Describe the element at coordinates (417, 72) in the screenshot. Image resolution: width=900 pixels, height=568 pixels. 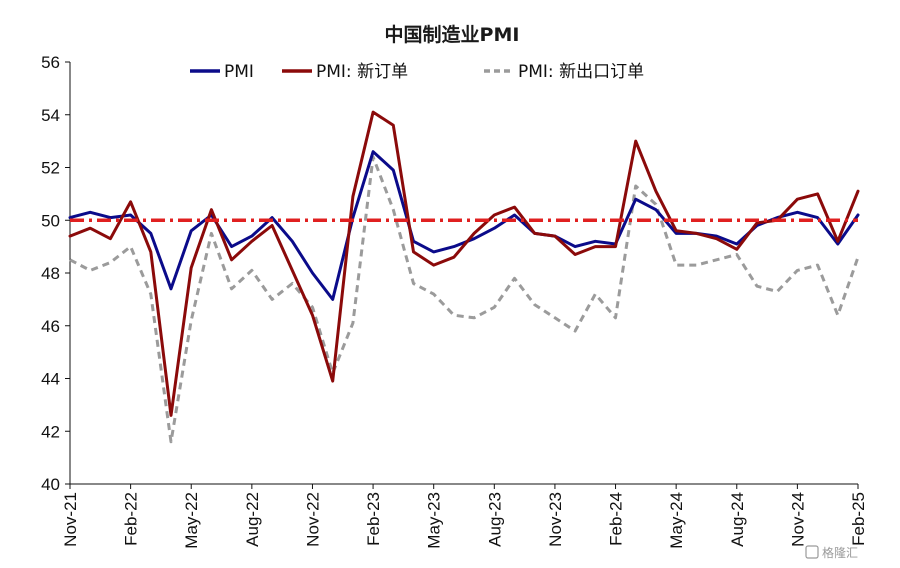
I see `legend: PMI PMI: 新订单 PMI: 新出口订单` at that location.